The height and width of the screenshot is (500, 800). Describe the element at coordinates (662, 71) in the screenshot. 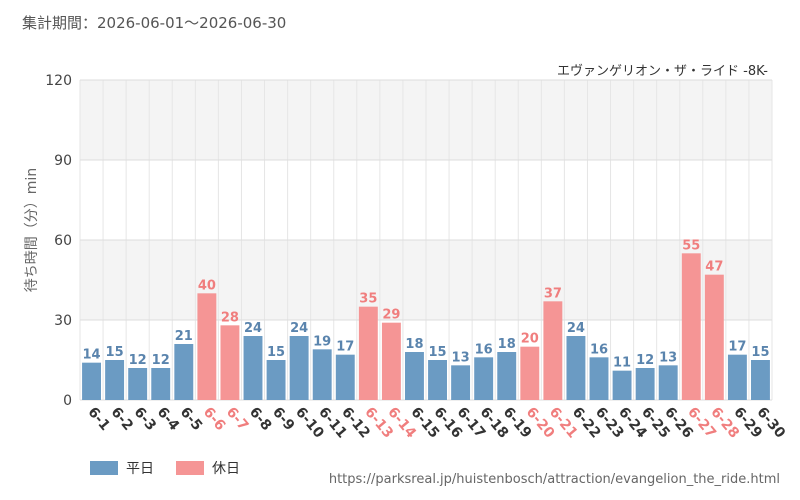

I see `chart-subtitle: エヴァンゲリオン・ザ・ライド -8K-` at that location.